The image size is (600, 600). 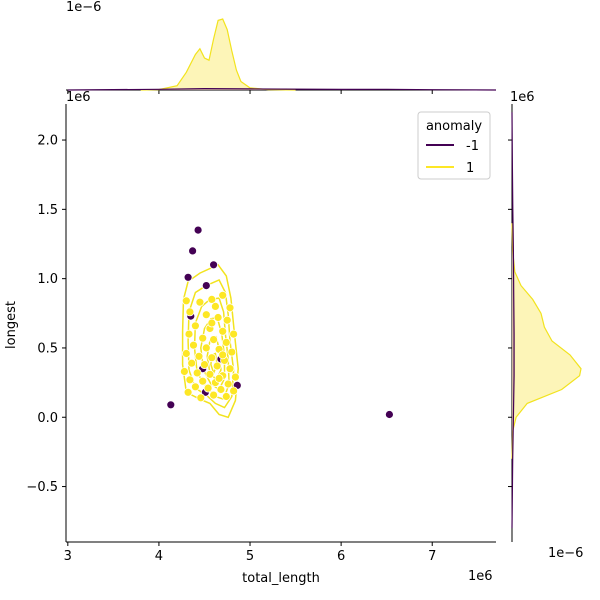 I want to click on x-tick-label-3: 3, so click(x=68, y=556).